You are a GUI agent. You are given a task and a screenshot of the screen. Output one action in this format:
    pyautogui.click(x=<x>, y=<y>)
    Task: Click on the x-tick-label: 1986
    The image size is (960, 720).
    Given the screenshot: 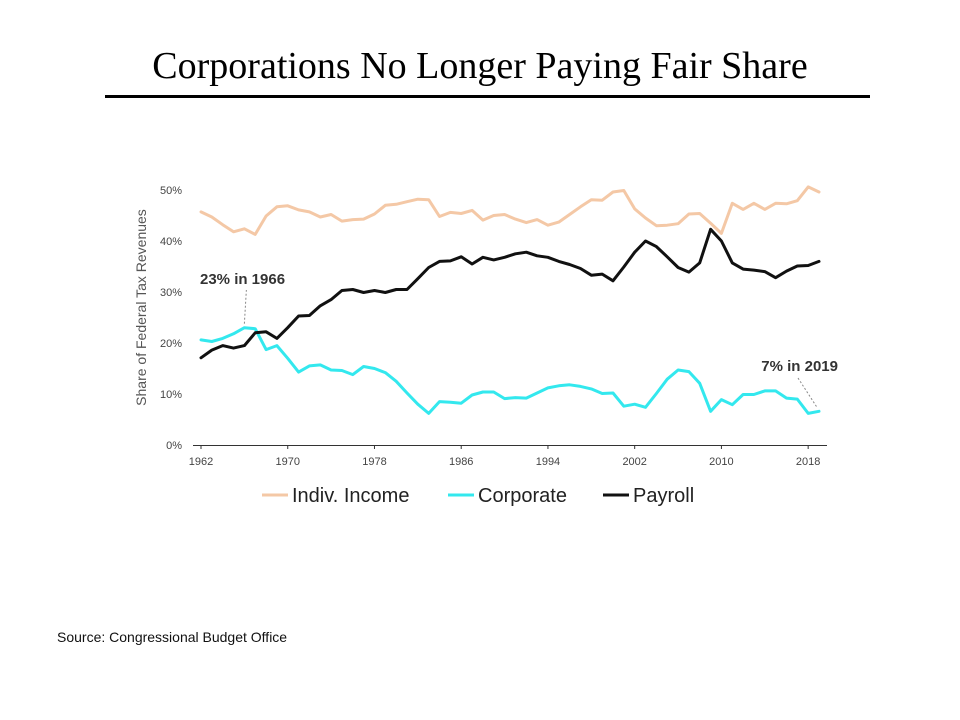 What is the action you would take?
    pyautogui.click(x=461, y=462)
    